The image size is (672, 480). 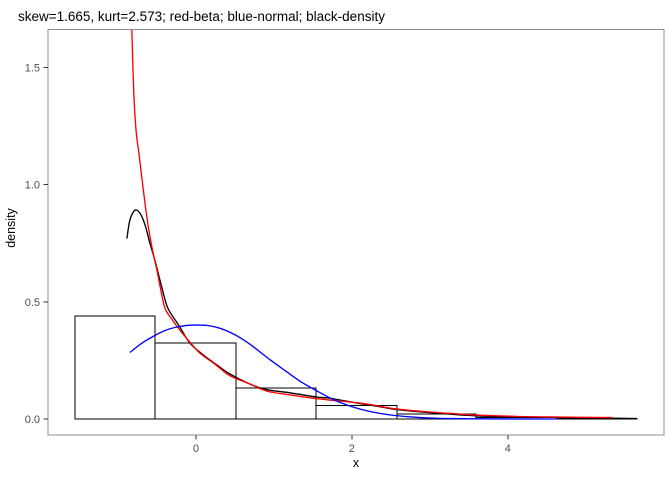 I want to click on y-tick-label: 0.5, so click(x=32, y=303).